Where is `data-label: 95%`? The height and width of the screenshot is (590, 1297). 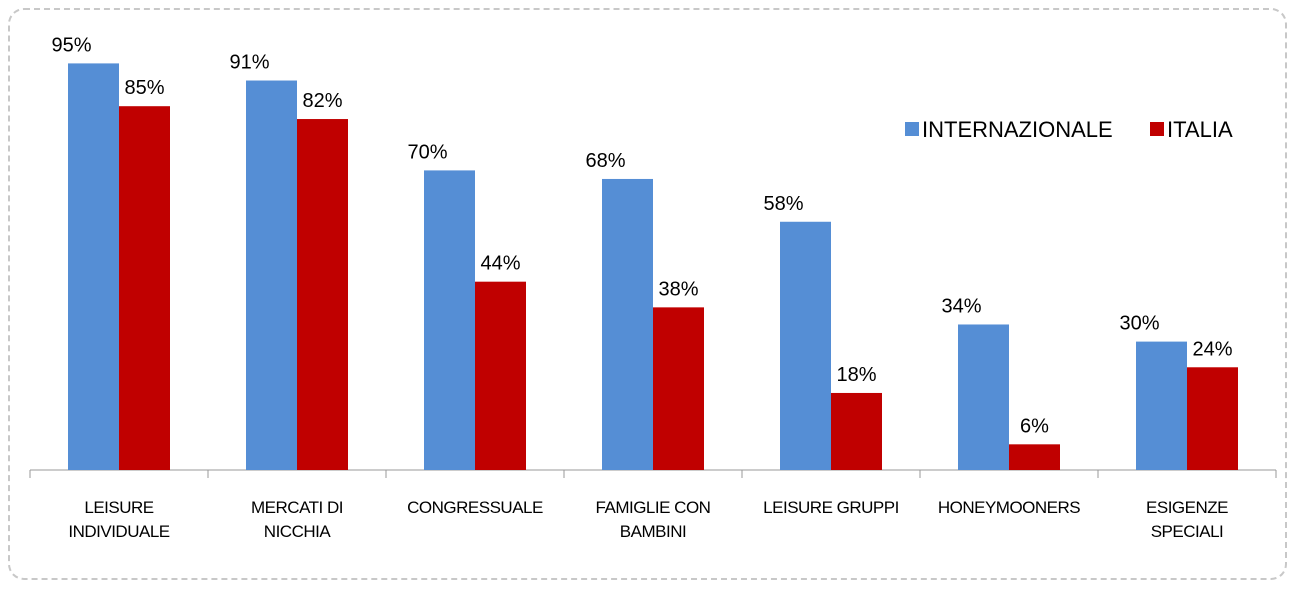 data-label: 95% is located at coordinates (71, 45).